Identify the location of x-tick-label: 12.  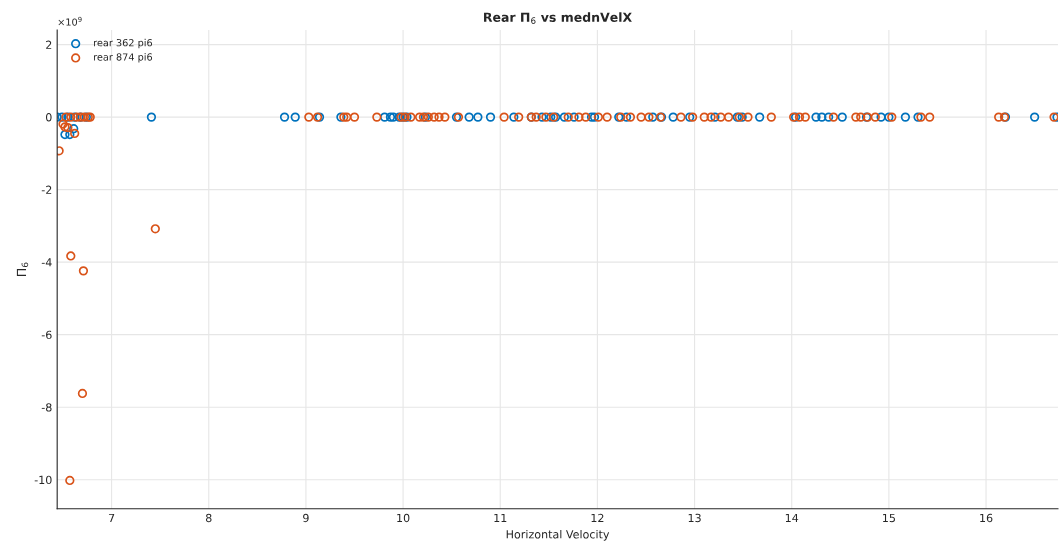
(597, 518).